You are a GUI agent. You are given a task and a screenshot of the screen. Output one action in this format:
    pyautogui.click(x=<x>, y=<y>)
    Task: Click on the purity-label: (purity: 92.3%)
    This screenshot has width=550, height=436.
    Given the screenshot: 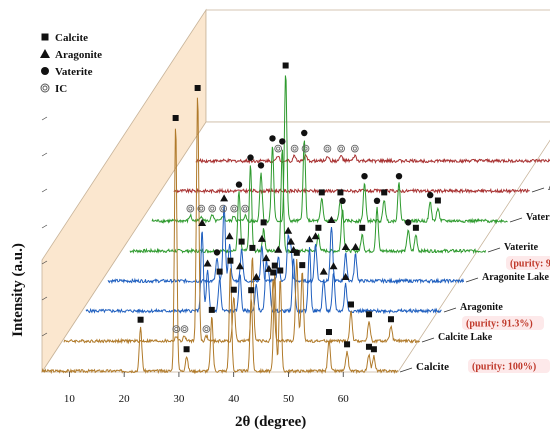 What is the action you would take?
    pyautogui.click(x=530, y=264)
    